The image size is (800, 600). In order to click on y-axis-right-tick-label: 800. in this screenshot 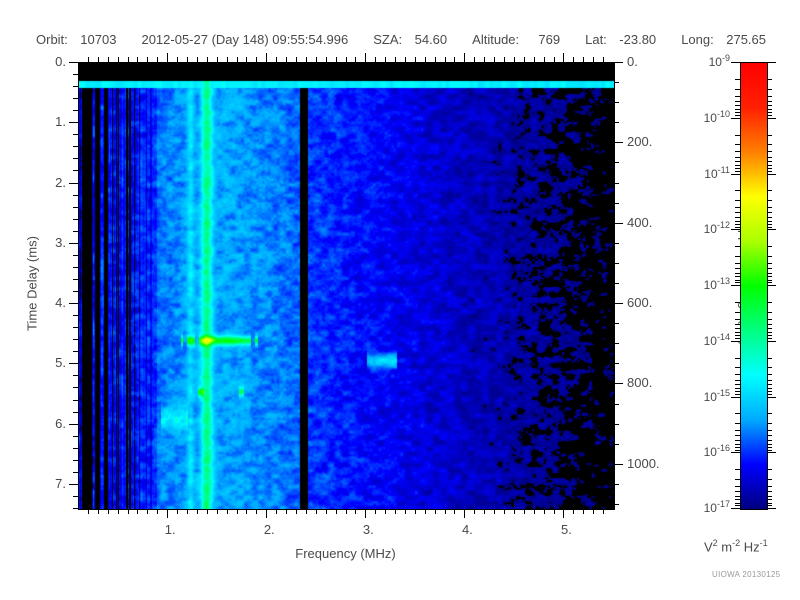, I will do `click(640, 383)`.